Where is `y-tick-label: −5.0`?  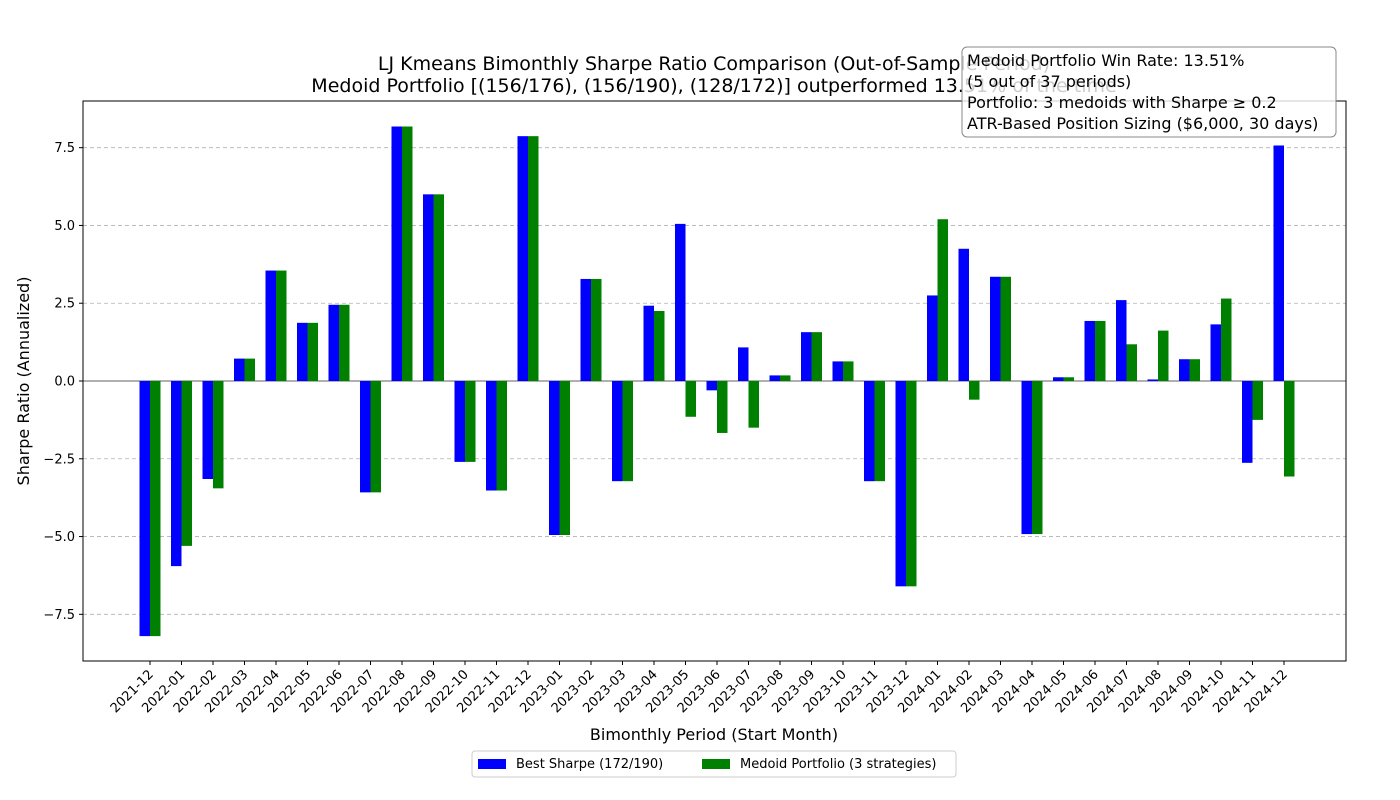
y-tick-label: −5.0 is located at coordinates (59, 537).